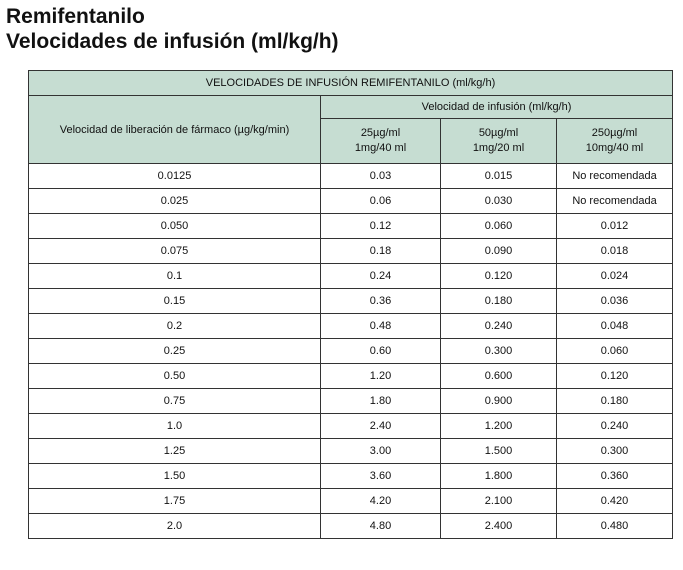 The image size is (683, 570). Describe the element at coordinates (614, 148) in the screenshot. I see `concentration-header-line2: 10mg/40 ml` at that location.